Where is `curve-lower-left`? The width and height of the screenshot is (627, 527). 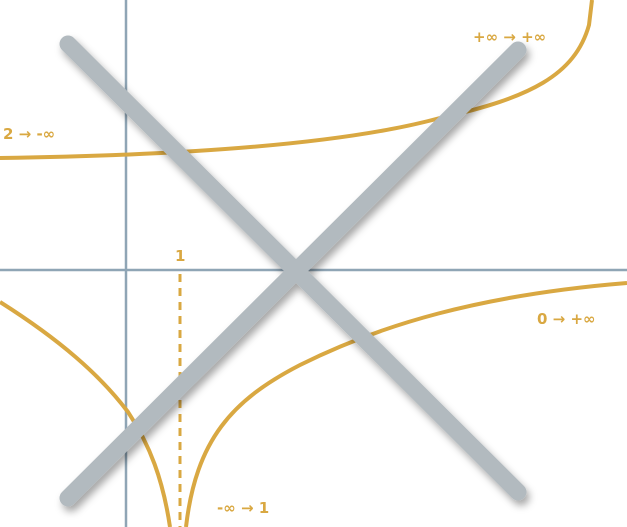 curve-lower-left is located at coordinates (86, 413).